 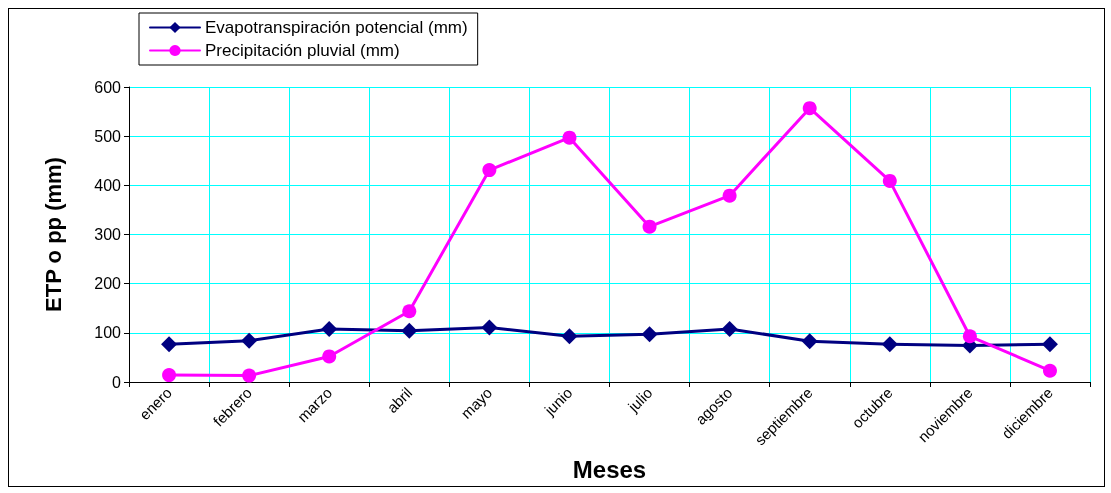 I want to click on x-axis-title: Meses, so click(x=609, y=469).